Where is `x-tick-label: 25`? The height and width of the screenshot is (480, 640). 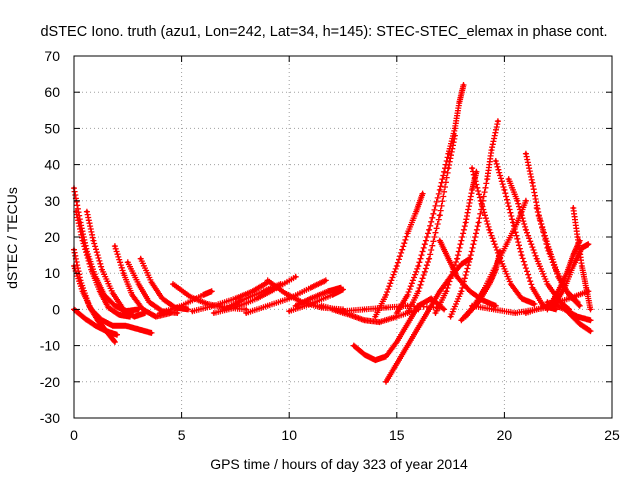 x-tick-label: 25 is located at coordinates (612, 435).